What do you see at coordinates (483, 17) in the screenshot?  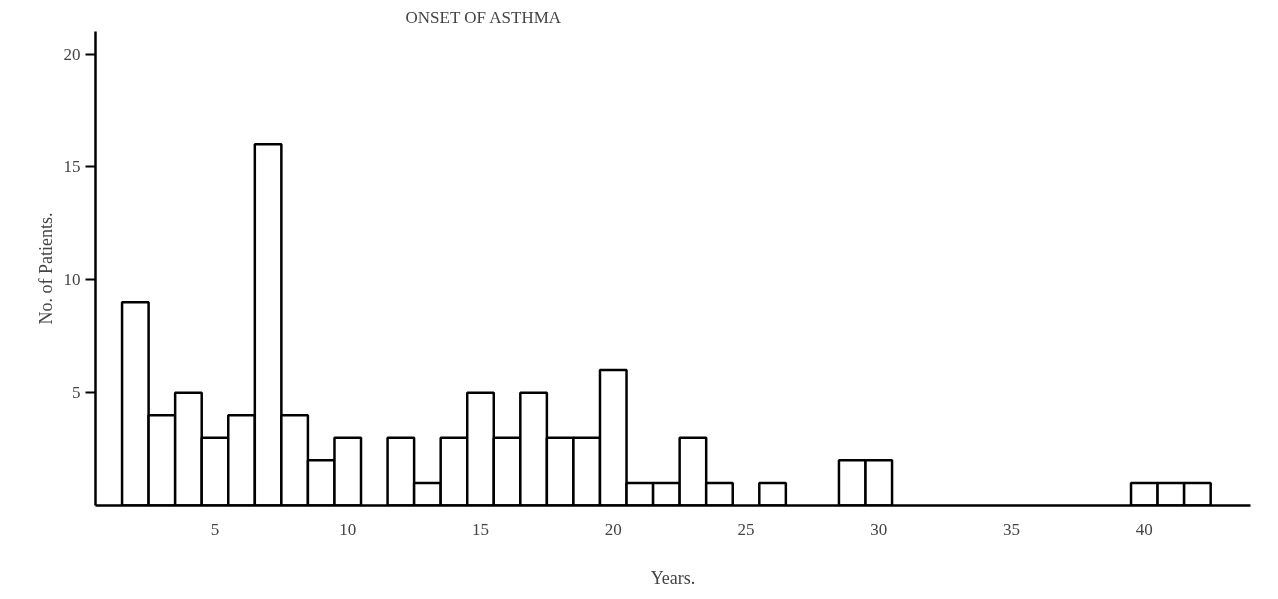 I see `chart-title: ONSET OF ASTHMA` at bounding box center [483, 17].